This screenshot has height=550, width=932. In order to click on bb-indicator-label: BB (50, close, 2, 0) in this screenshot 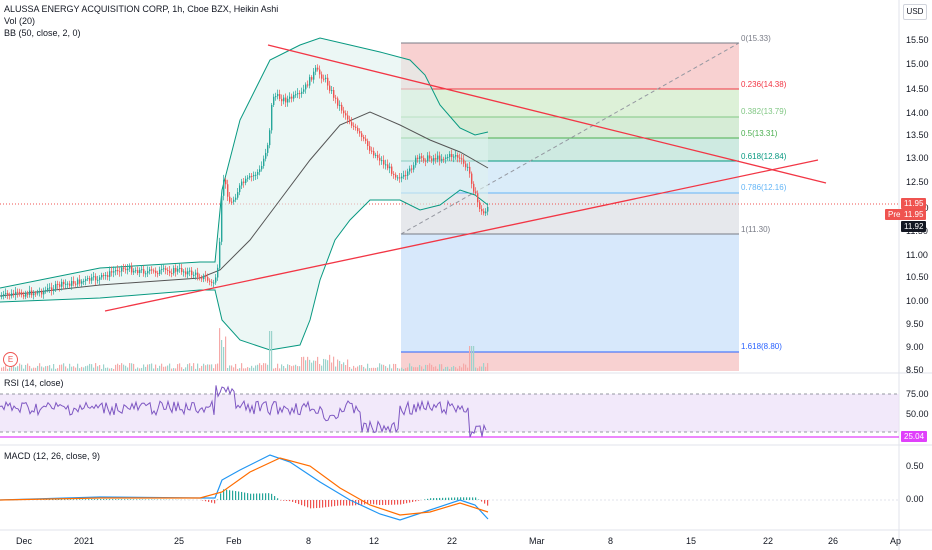, I will do `click(42, 33)`.